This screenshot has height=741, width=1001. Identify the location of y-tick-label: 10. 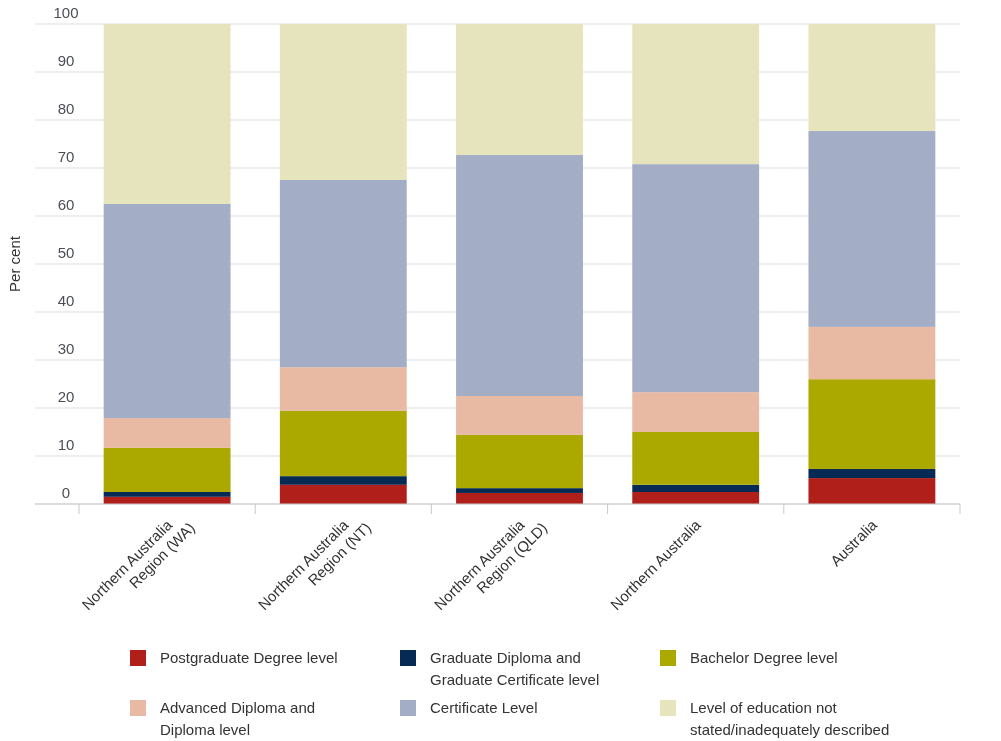
(66, 444).